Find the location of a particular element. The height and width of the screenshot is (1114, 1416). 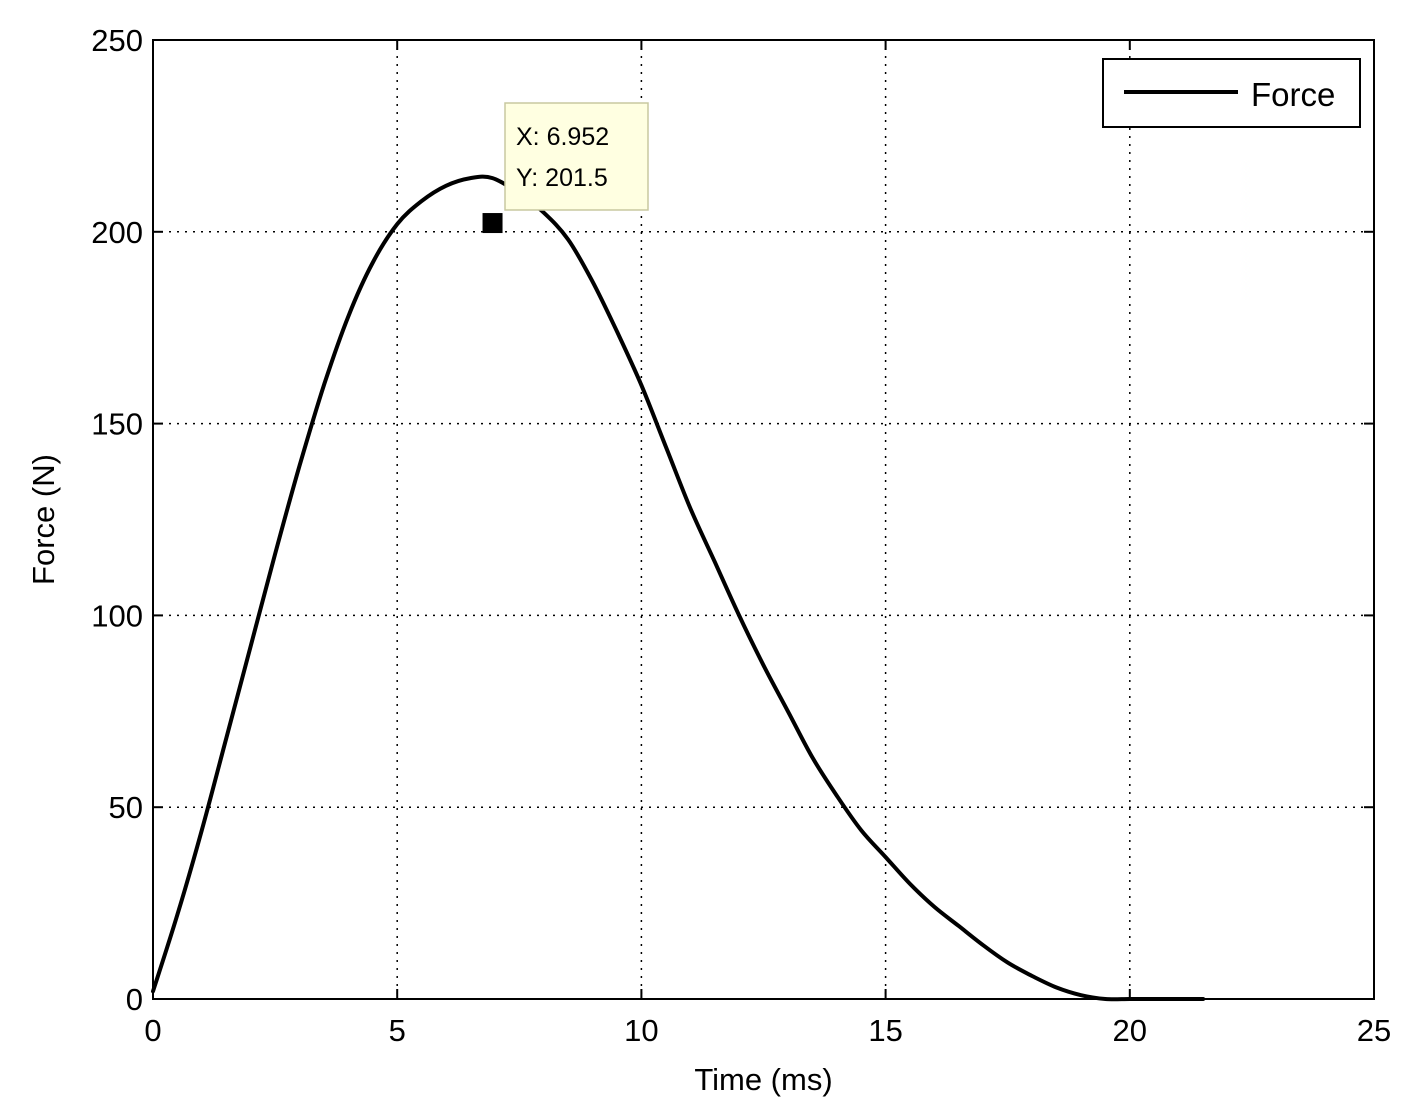

x-tick-label: 15 is located at coordinates (885, 1030).